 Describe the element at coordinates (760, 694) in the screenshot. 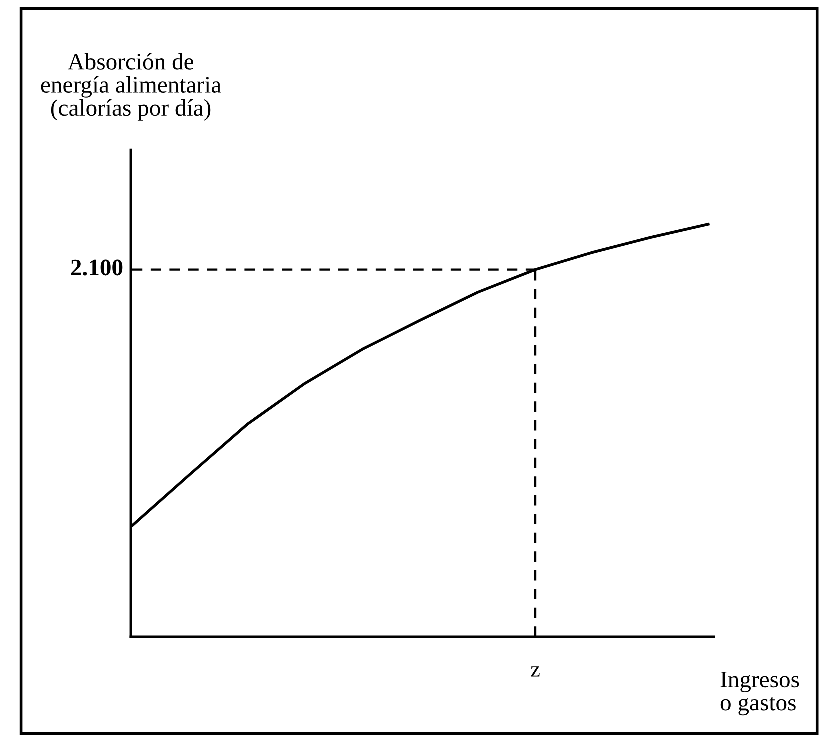

I see `x-axis-title: Ingresos o gastos` at that location.